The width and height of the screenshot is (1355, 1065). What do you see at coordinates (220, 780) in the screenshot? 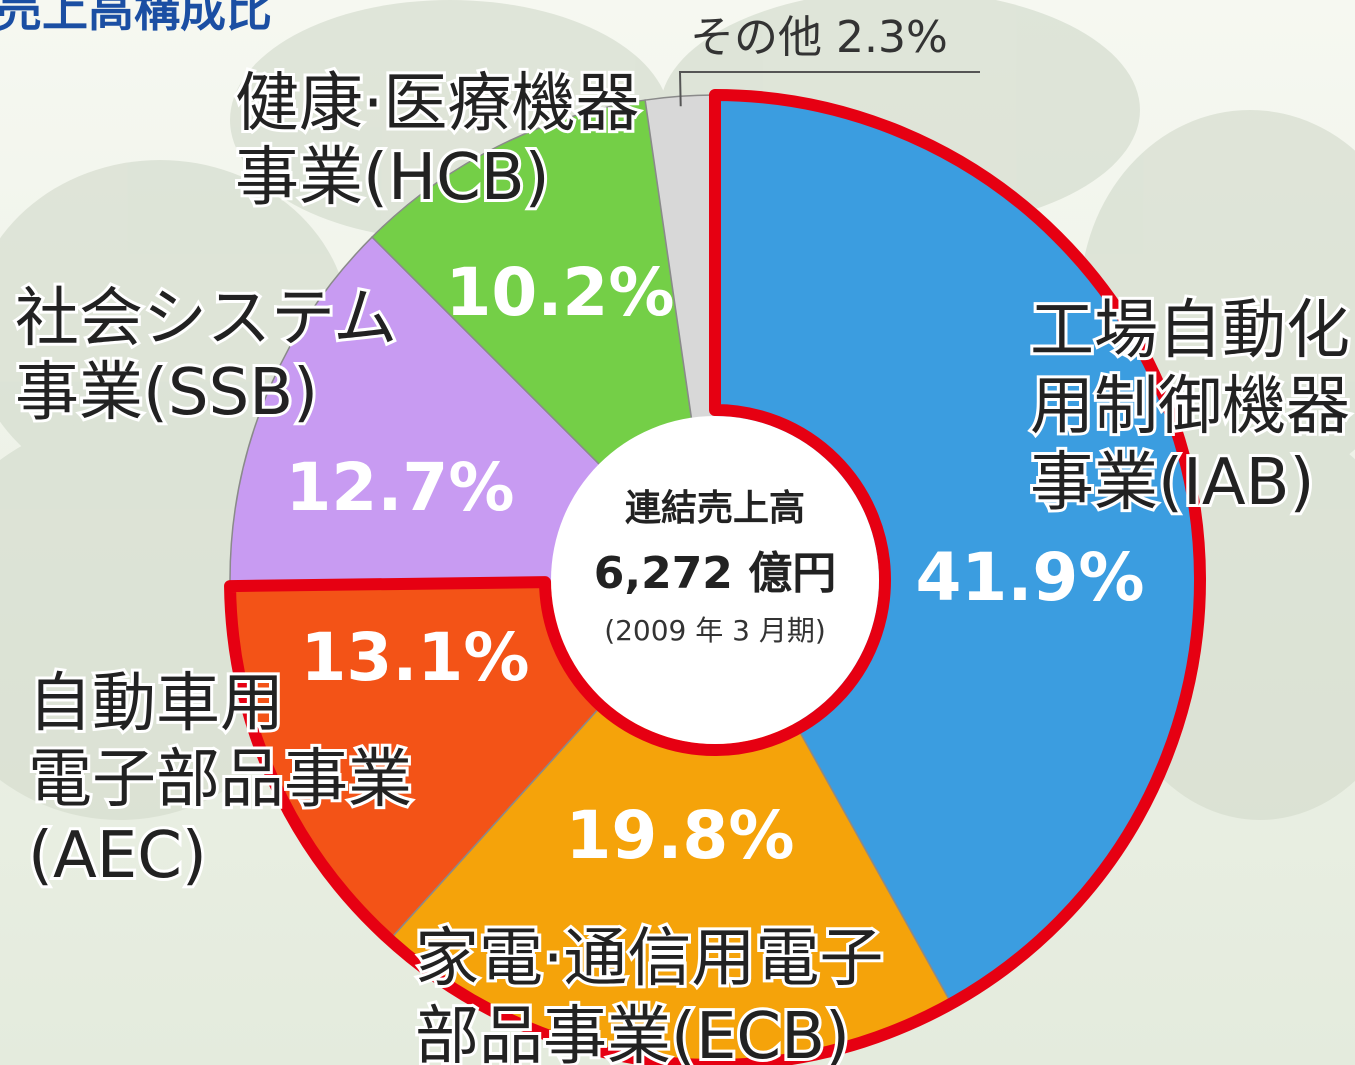
I see `category-label: 自動車用電子部品事業(AEC)` at bounding box center [220, 780].